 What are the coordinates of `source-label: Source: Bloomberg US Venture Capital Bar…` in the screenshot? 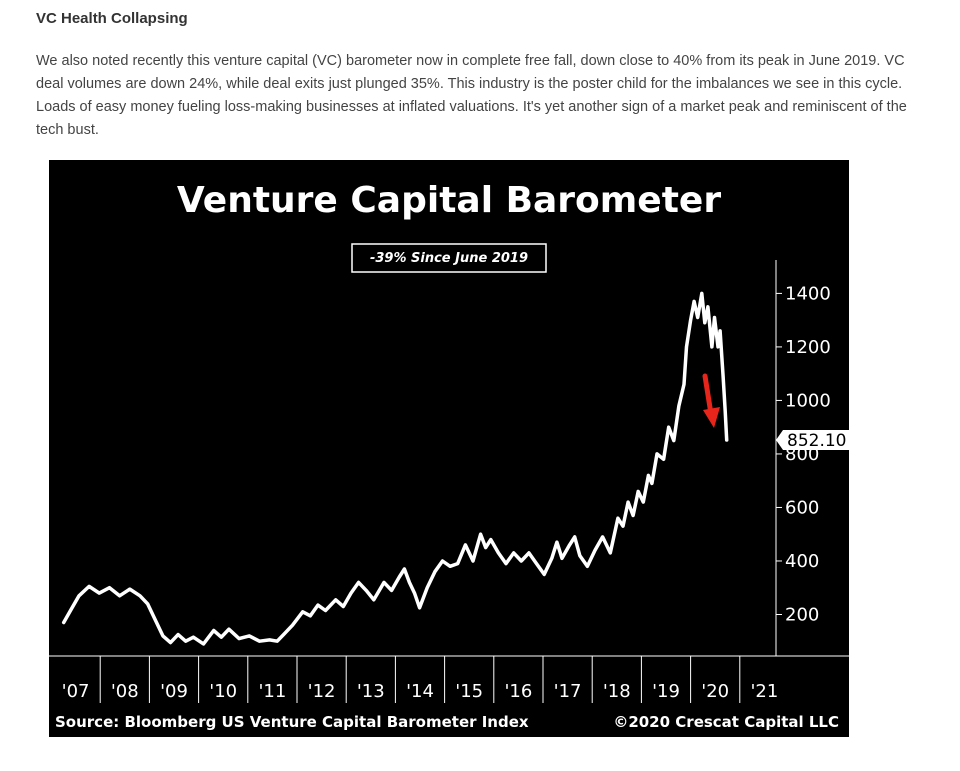 It's located at (292, 722).